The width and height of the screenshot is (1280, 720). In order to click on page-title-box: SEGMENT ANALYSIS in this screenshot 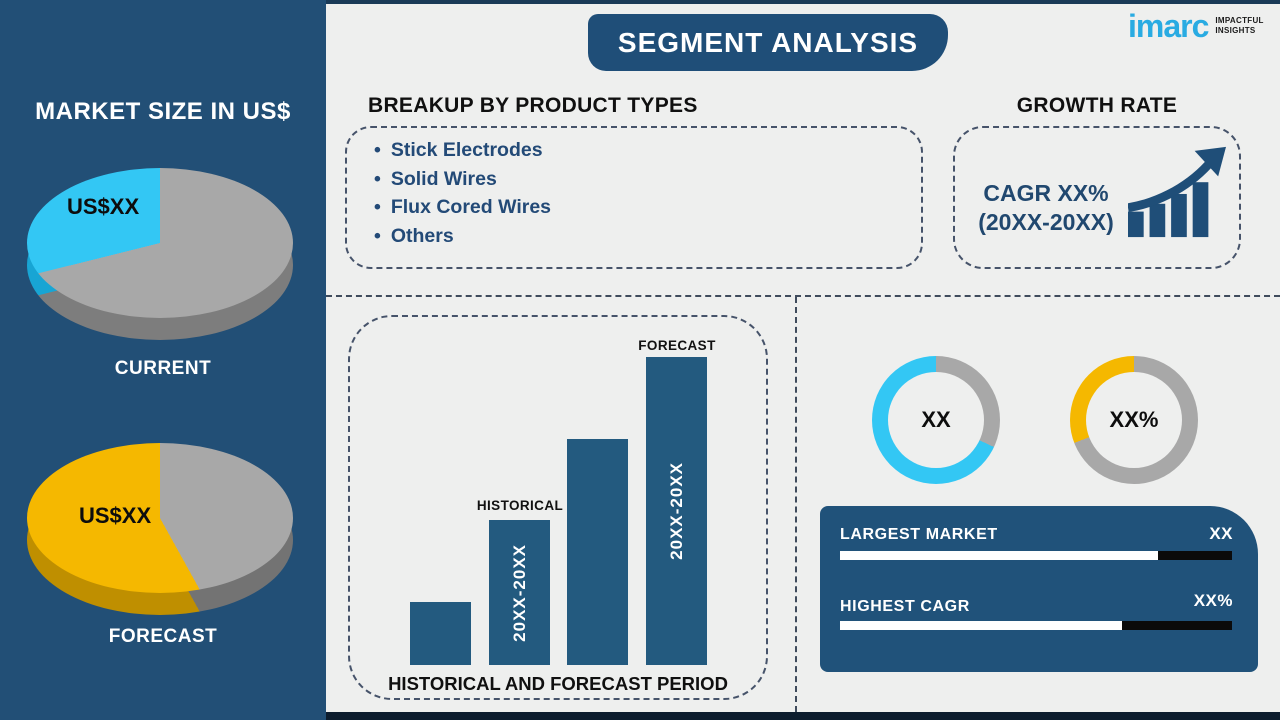, I will do `click(768, 42)`.